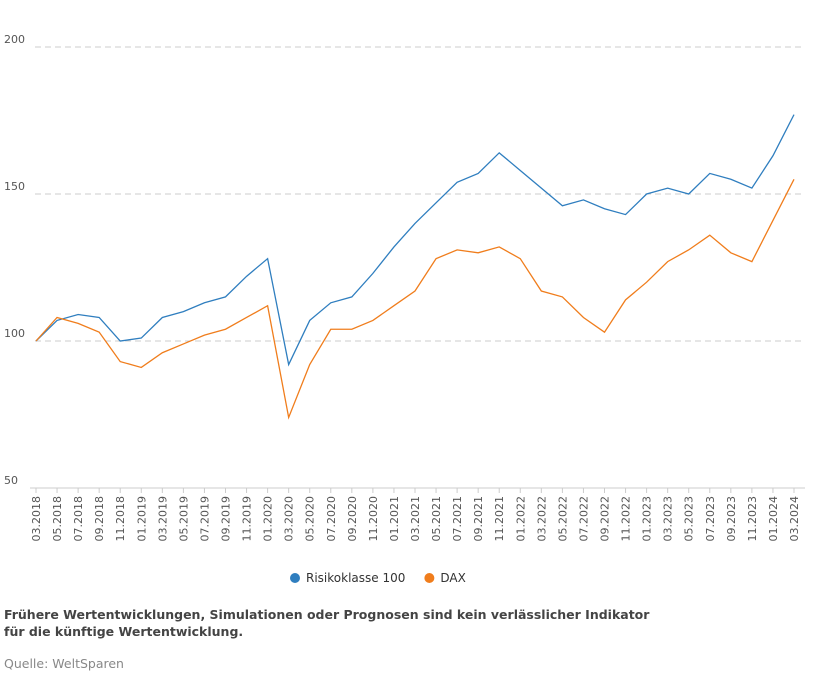 The height and width of the screenshot is (691, 826). Describe the element at coordinates (605, 519) in the screenshot. I see `x-tick-label: 09.2022` at that location.